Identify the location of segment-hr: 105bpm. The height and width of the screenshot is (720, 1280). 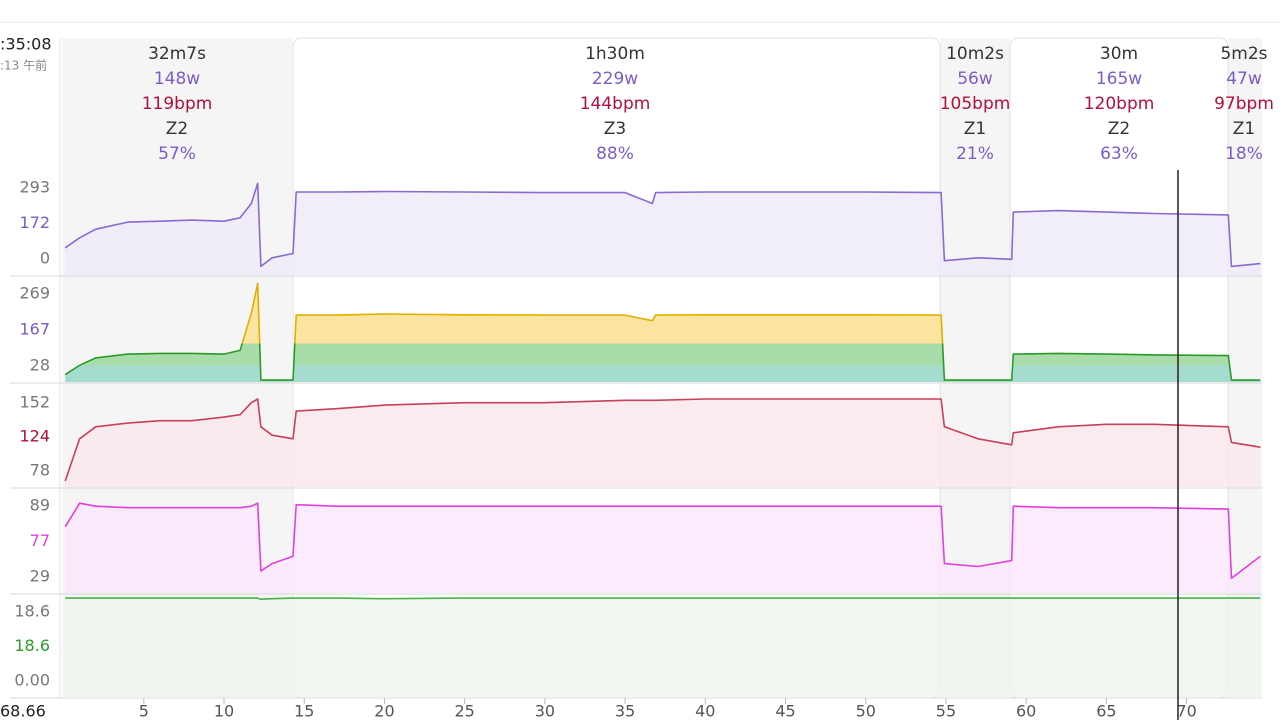
(975, 104).